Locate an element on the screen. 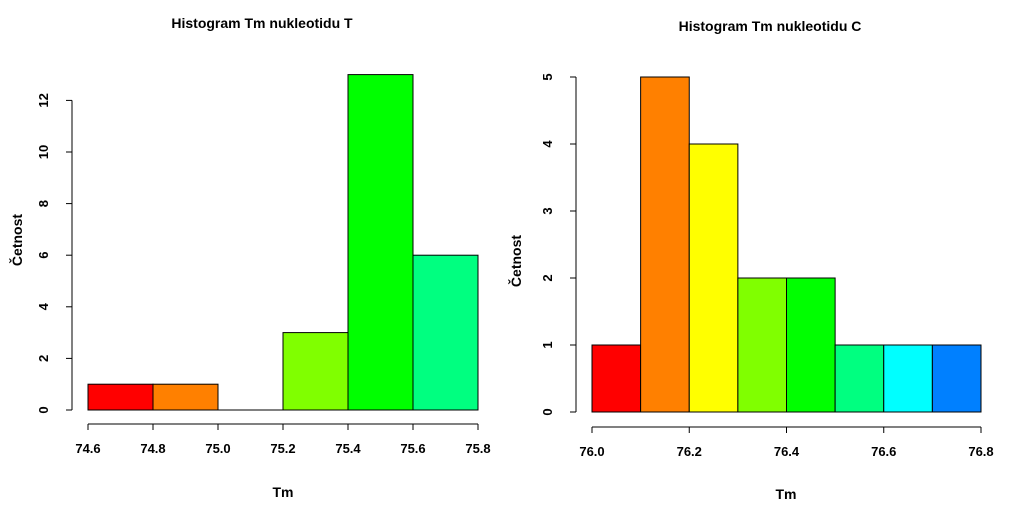 The width and height of the screenshot is (1024, 511). y-tick-label-c-3: 3 is located at coordinates (547, 210).